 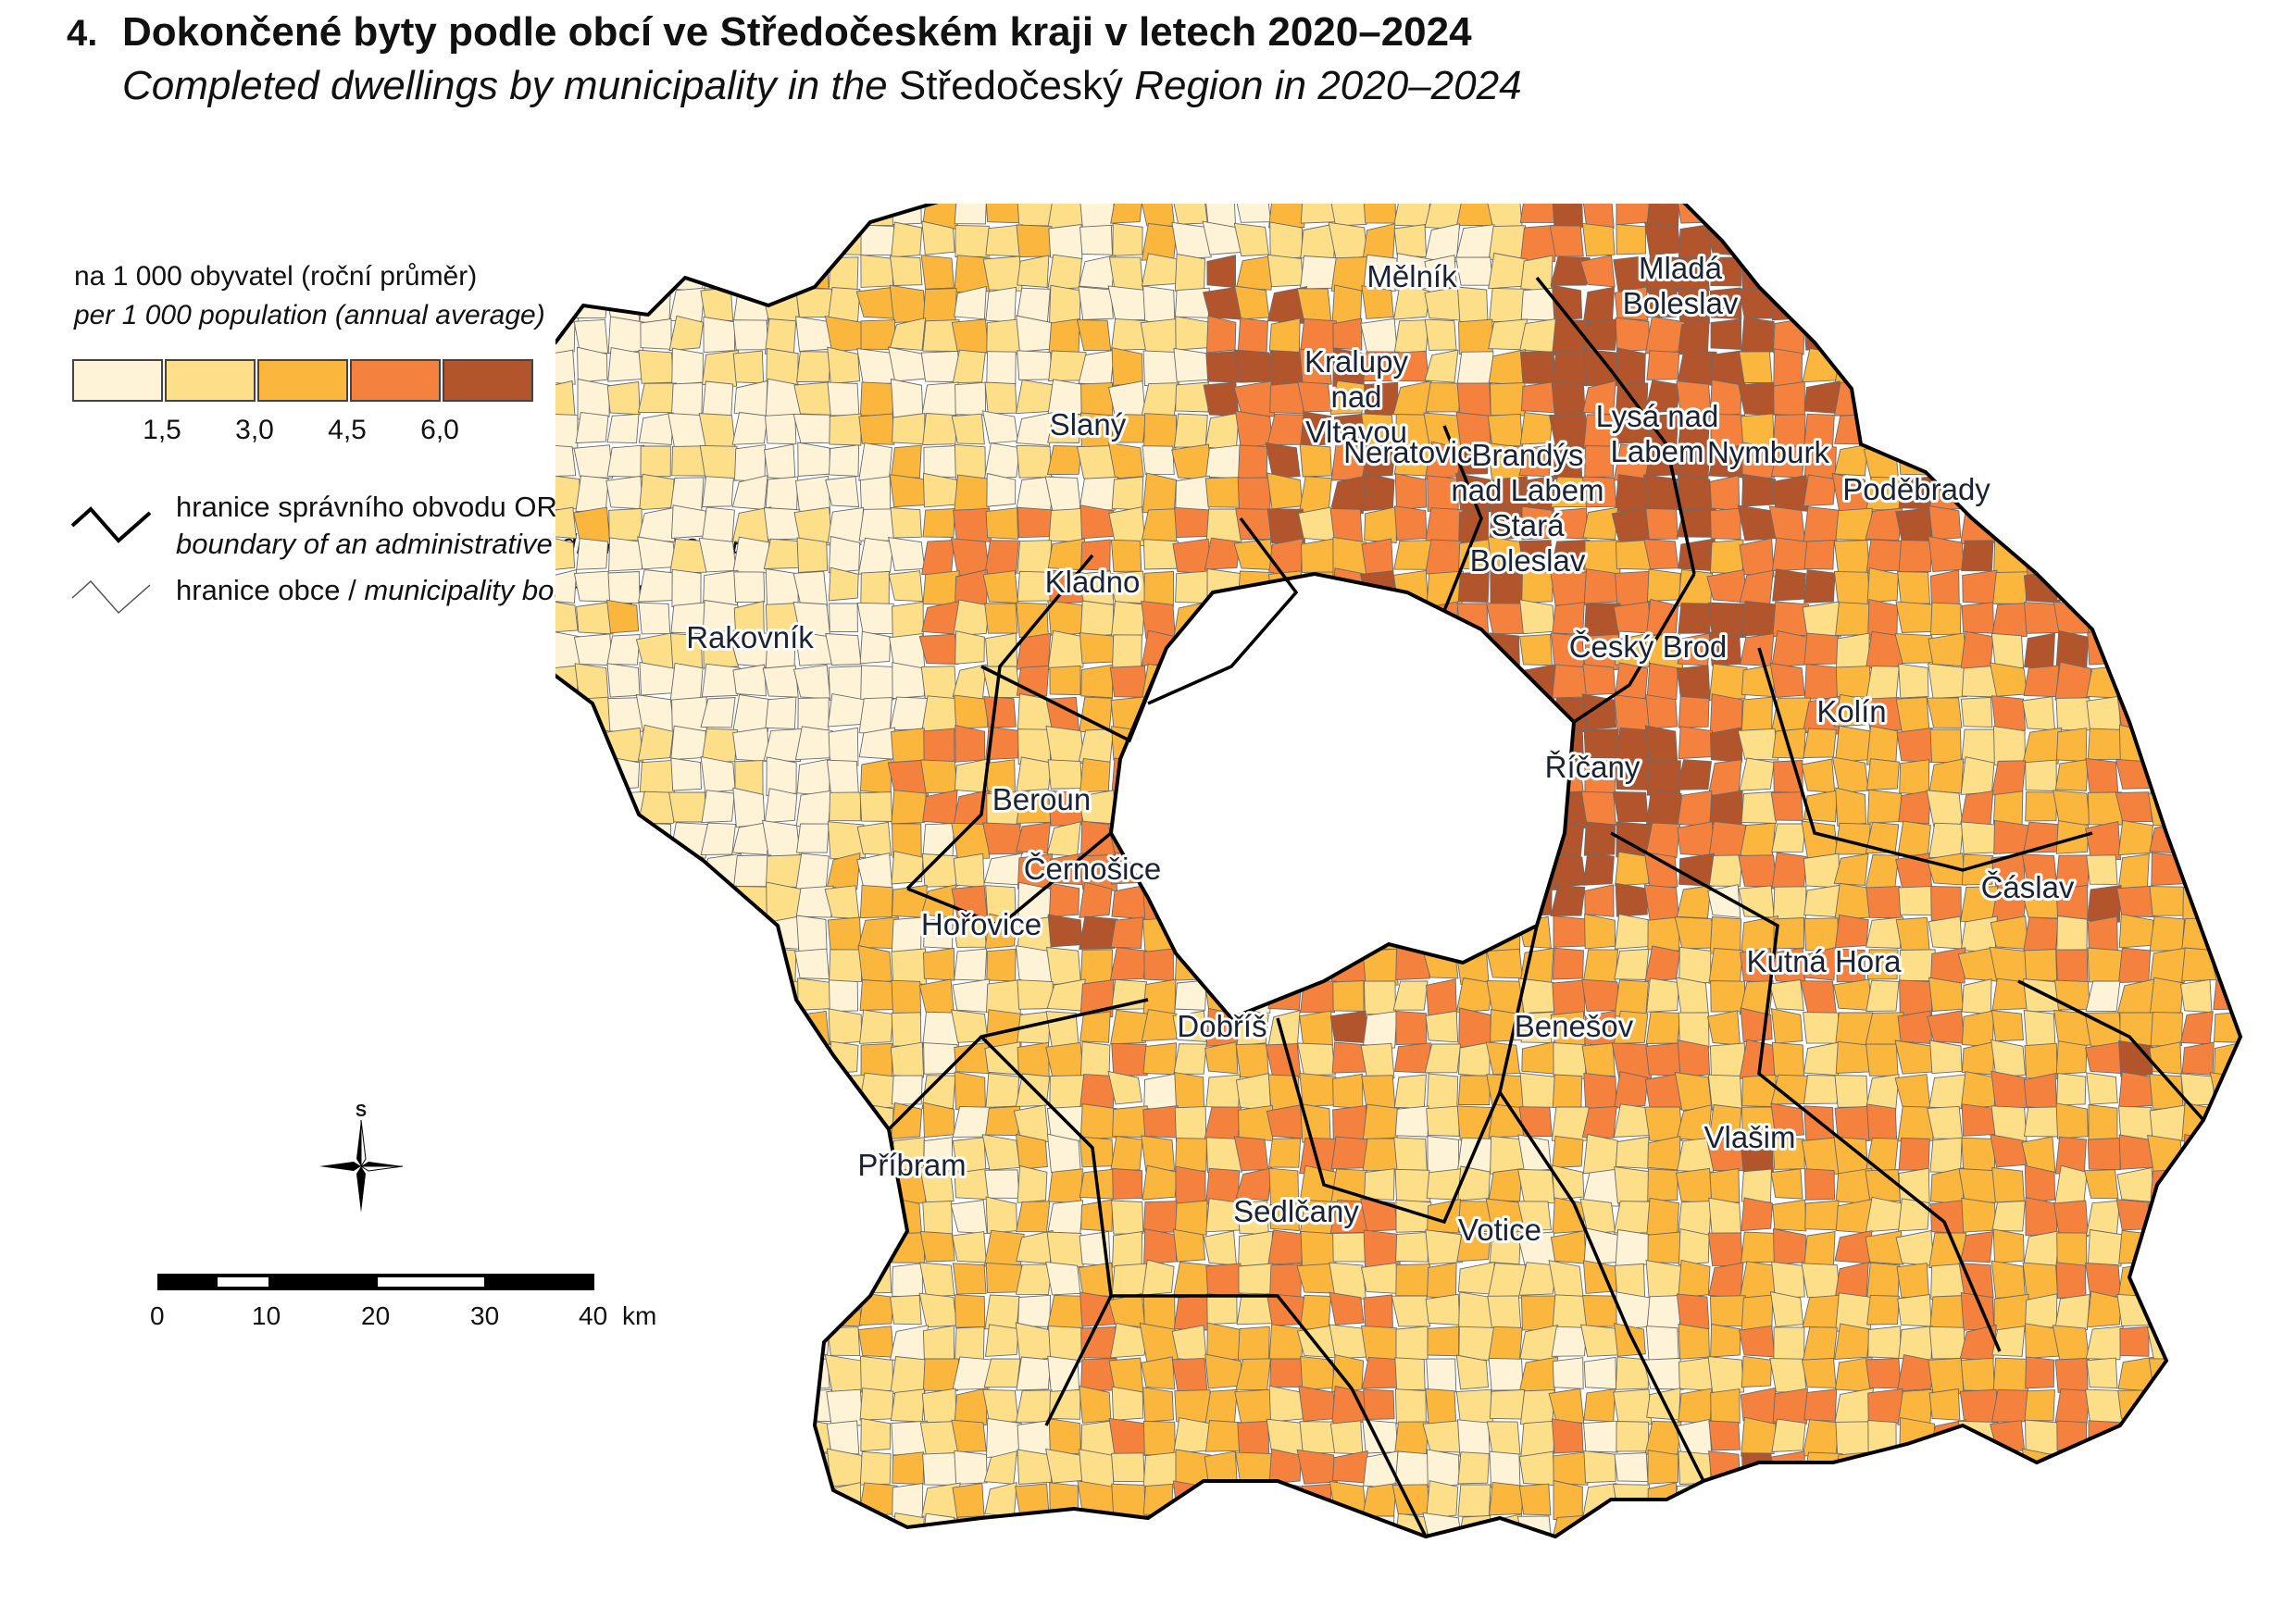 I want to click on orp-label-21: Benešov, so click(x=1574, y=1026).